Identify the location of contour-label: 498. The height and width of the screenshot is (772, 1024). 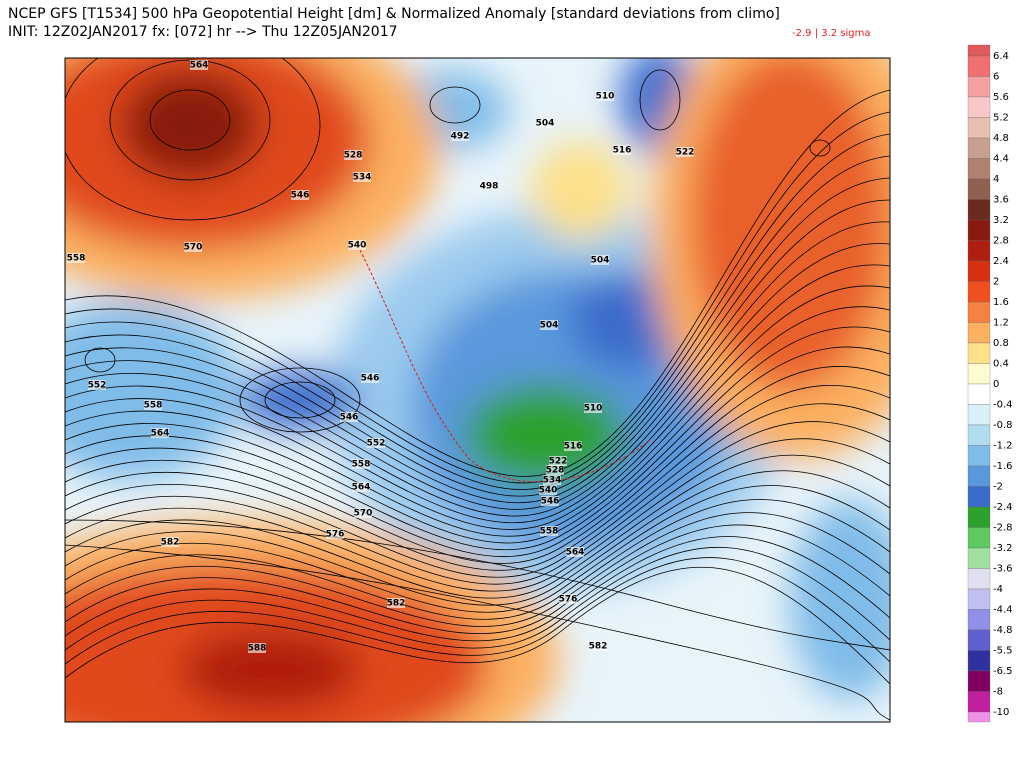
(489, 187).